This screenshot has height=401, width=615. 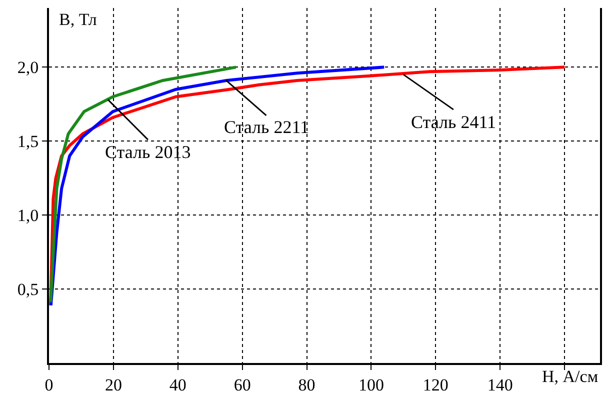 What do you see at coordinates (28, 289) in the screenshot?
I see `y-tick-label: 0,5` at bounding box center [28, 289].